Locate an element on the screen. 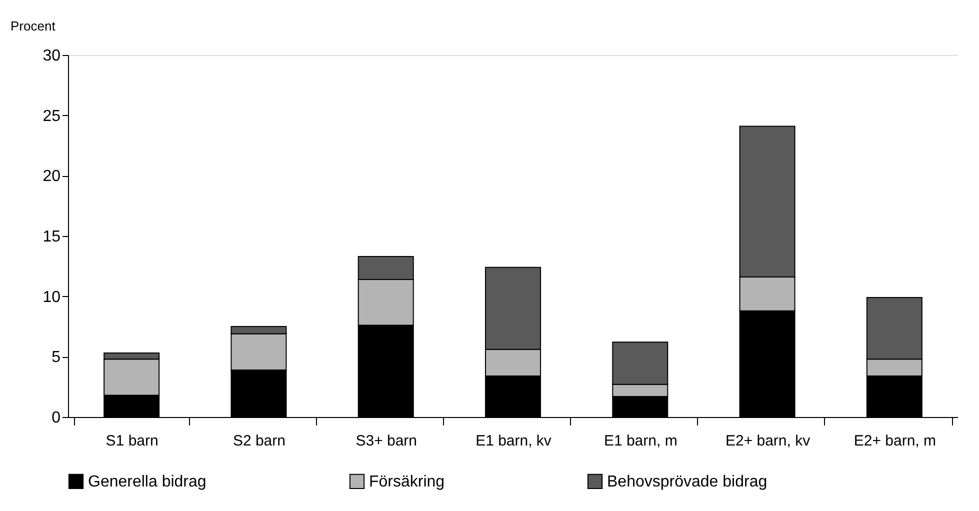 This screenshot has width=979, height=511. y-tick-label: 0 is located at coordinates (56, 418).